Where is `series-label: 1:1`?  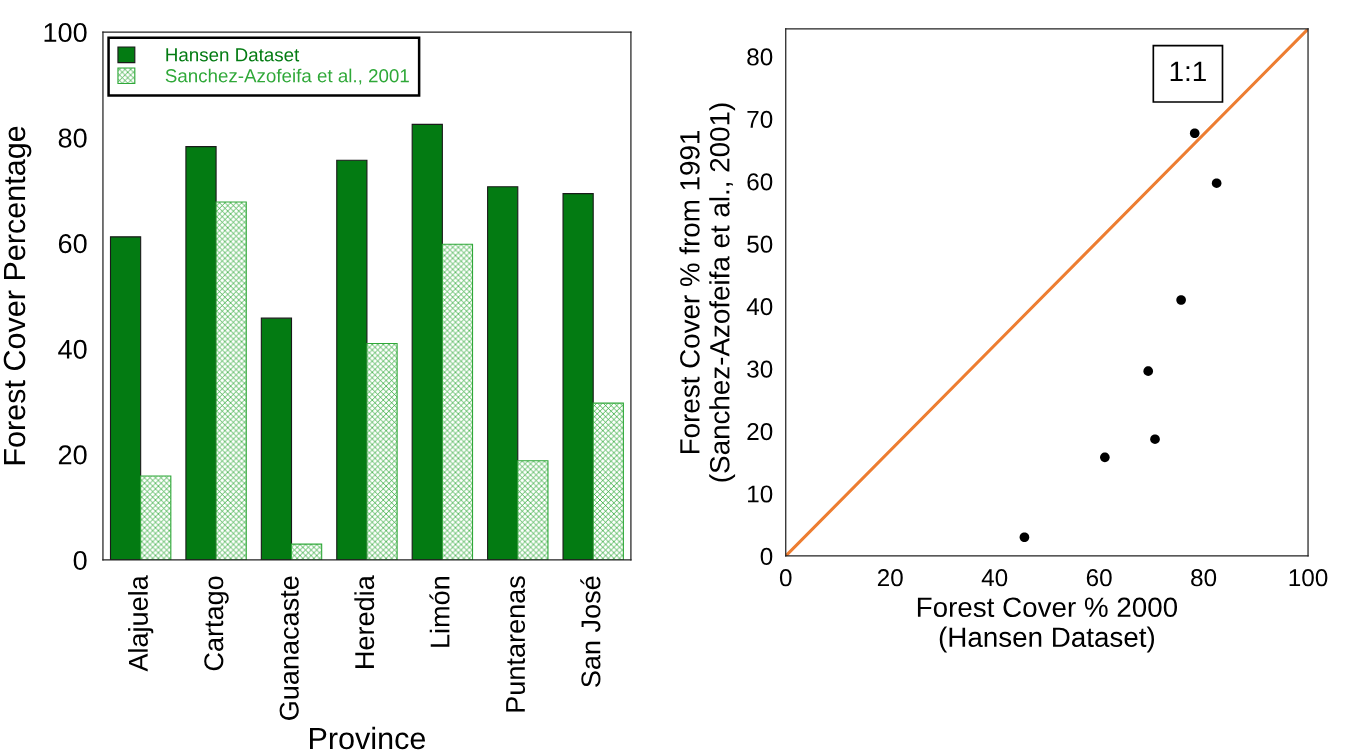 series-label: 1:1 is located at coordinates (1188, 71).